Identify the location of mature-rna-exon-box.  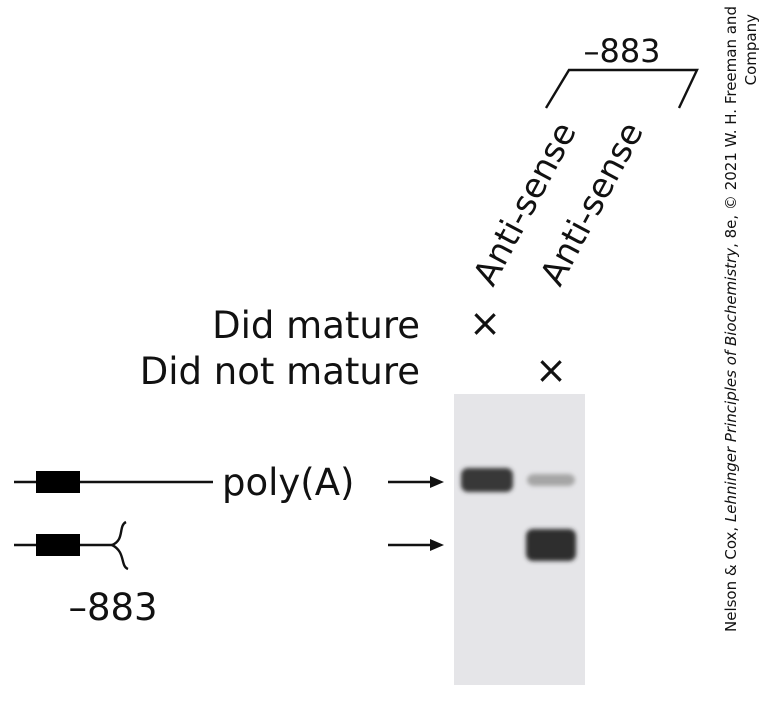
(58, 482).